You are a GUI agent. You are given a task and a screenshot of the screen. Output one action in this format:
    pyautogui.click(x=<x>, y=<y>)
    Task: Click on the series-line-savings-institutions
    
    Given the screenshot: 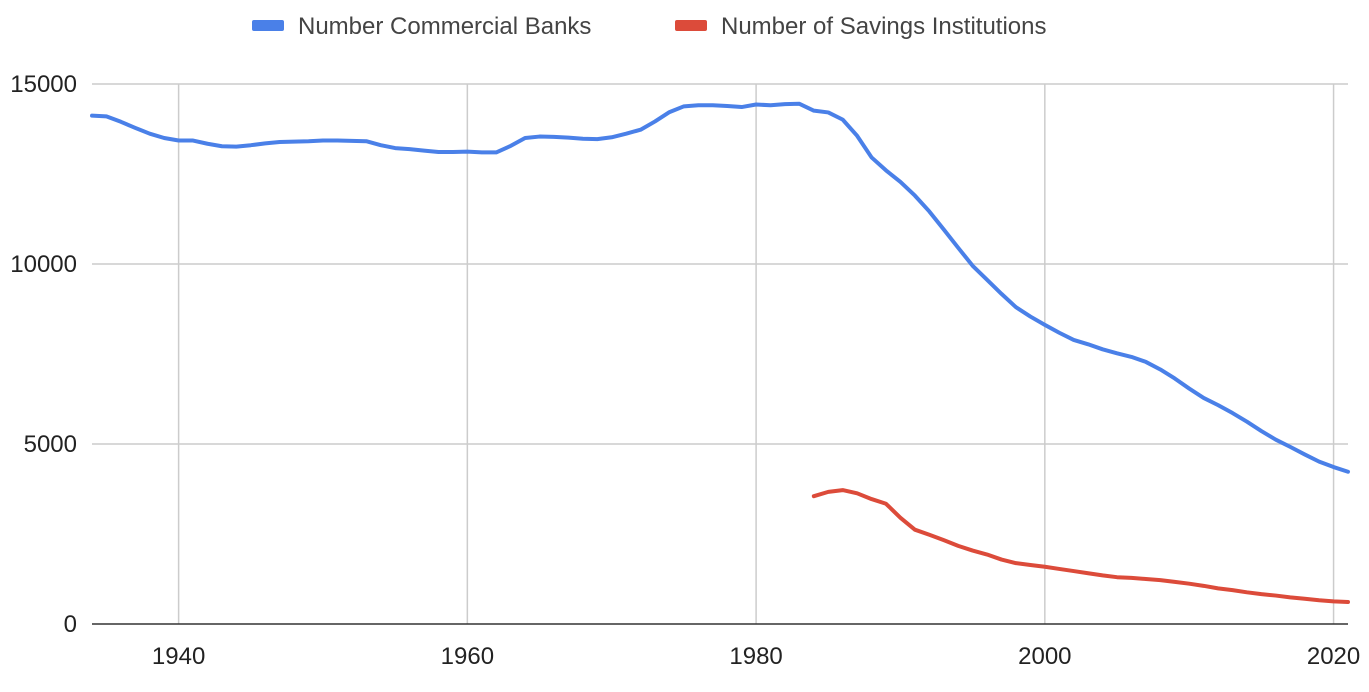 What is the action you would take?
    pyautogui.click(x=1080, y=546)
    